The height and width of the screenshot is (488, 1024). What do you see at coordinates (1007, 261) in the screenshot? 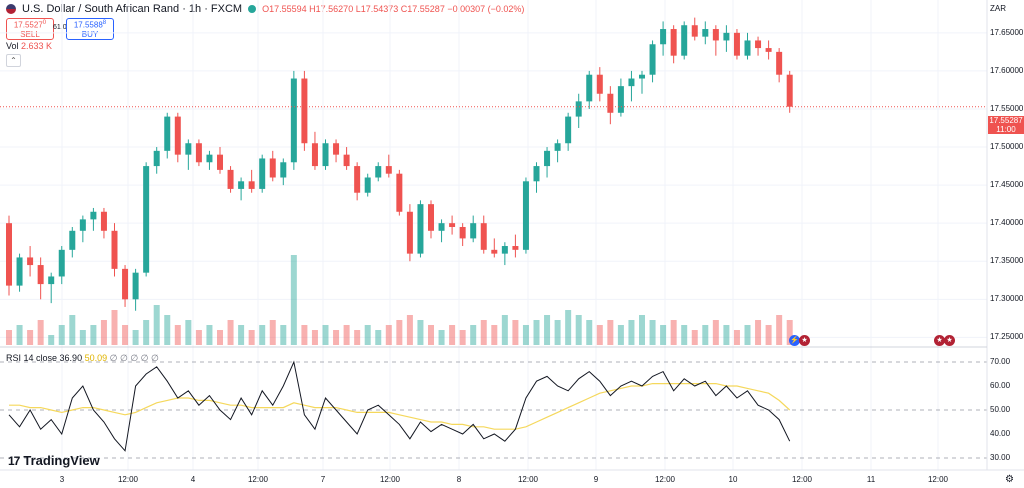
I see `price-axis-label: 17.35000` at bounding box center [1007, 261].